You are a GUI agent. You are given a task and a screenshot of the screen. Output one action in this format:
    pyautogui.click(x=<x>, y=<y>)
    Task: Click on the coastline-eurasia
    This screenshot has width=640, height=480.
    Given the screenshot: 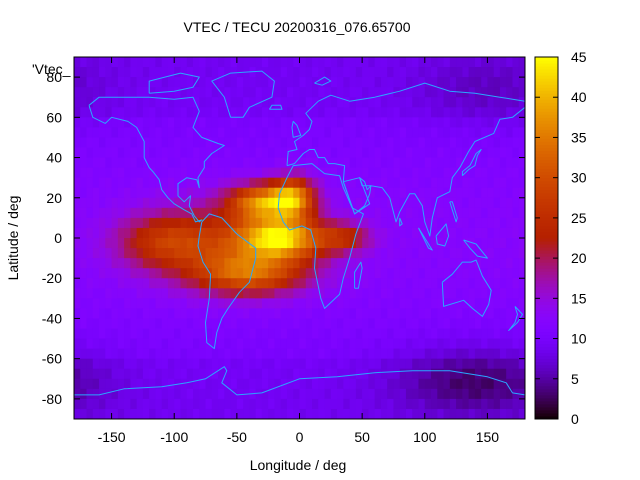 What is the action you would take?
    pyautogui.click(x=405, y=159)
    